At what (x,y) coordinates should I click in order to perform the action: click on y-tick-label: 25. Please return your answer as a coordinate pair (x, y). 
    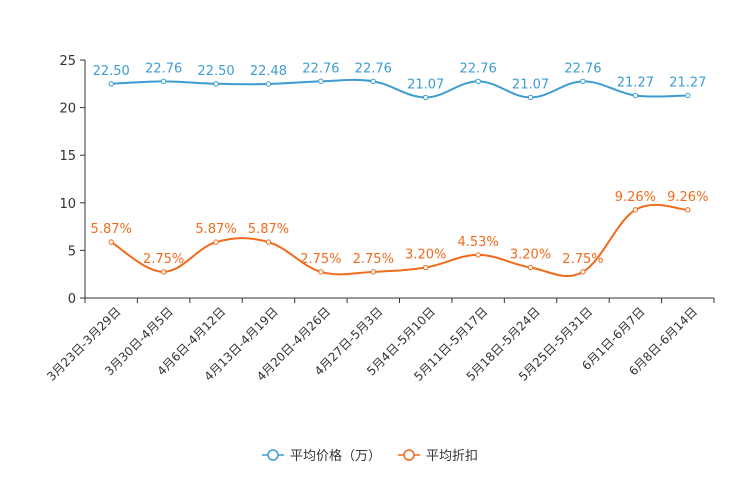
    Looking at the image, I should click on (67, 61).